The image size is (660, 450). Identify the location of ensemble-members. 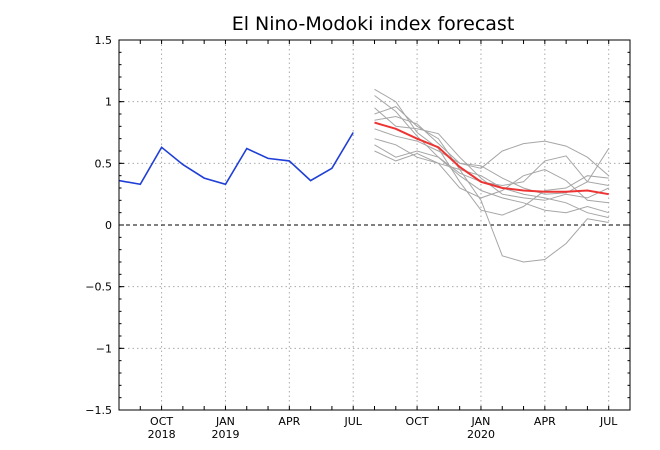
(492, 175).